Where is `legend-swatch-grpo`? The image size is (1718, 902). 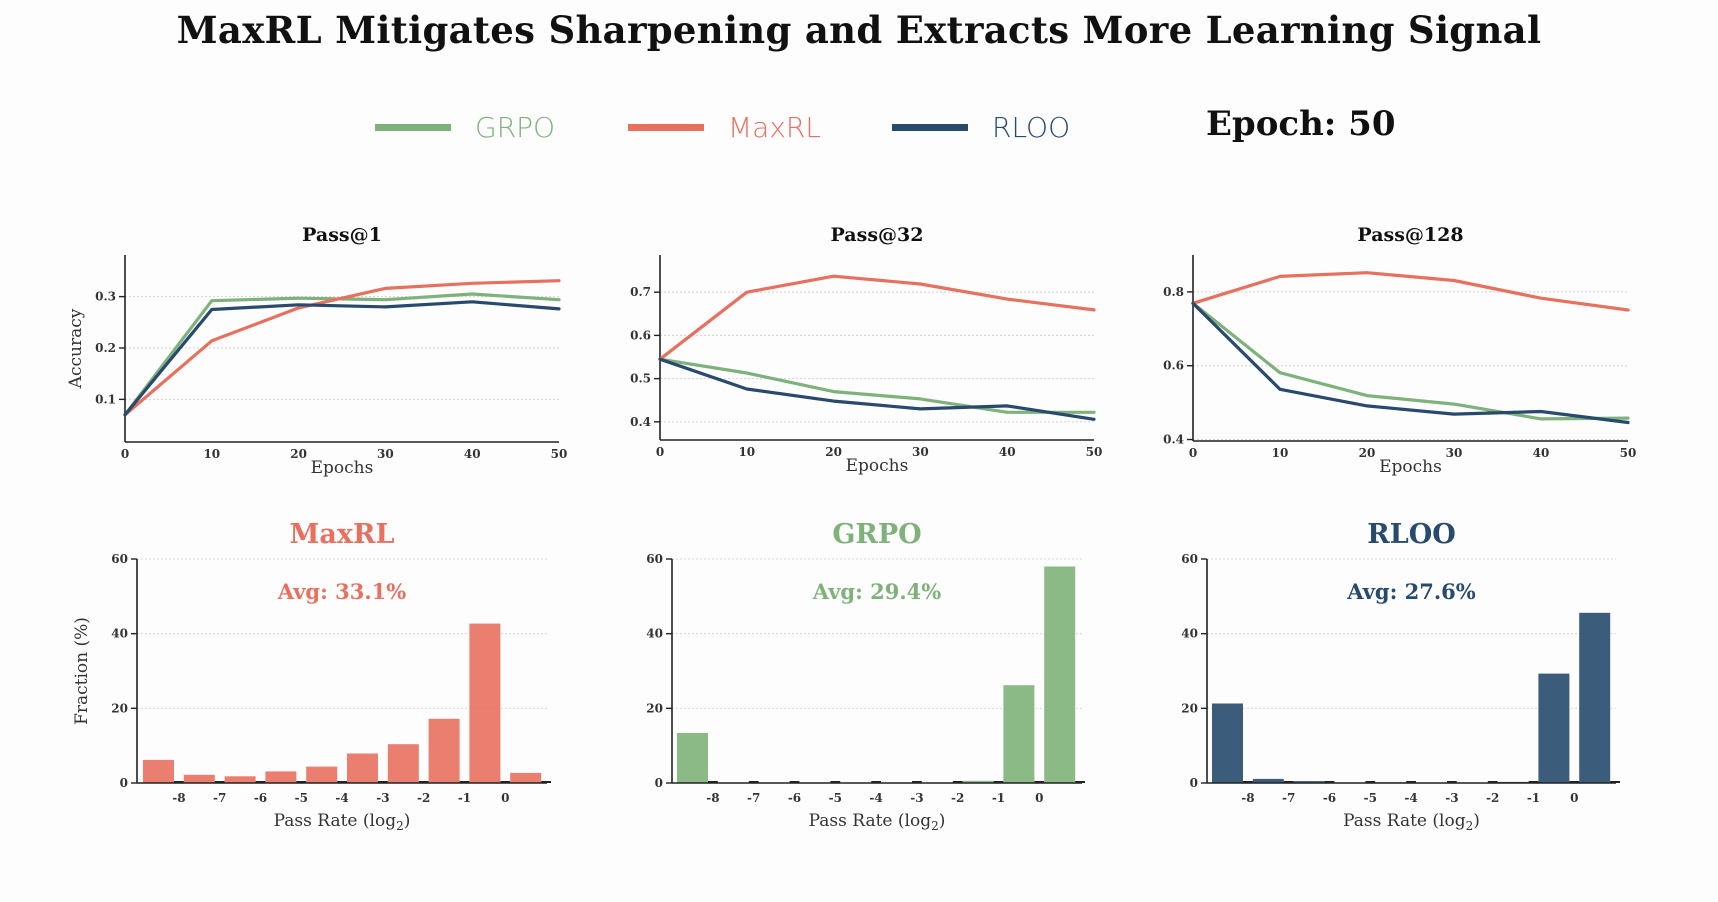
legend-swatch-grpo is located at coordinates (413, 127).